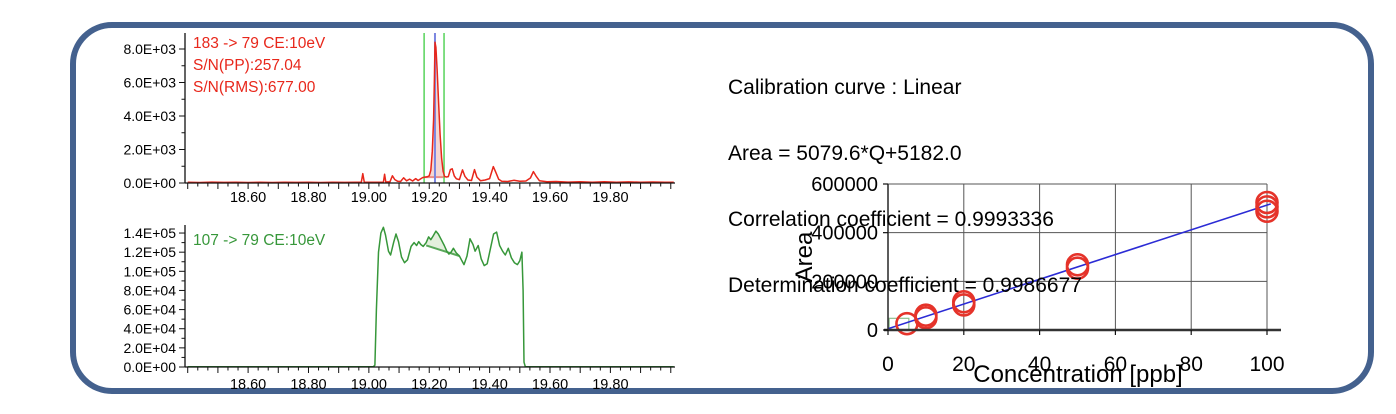  Describe the element at coordinates (845, 153) in the screenshot. I see `calibration-equation: Area = 5079.6*Q+5182.0` at that location.